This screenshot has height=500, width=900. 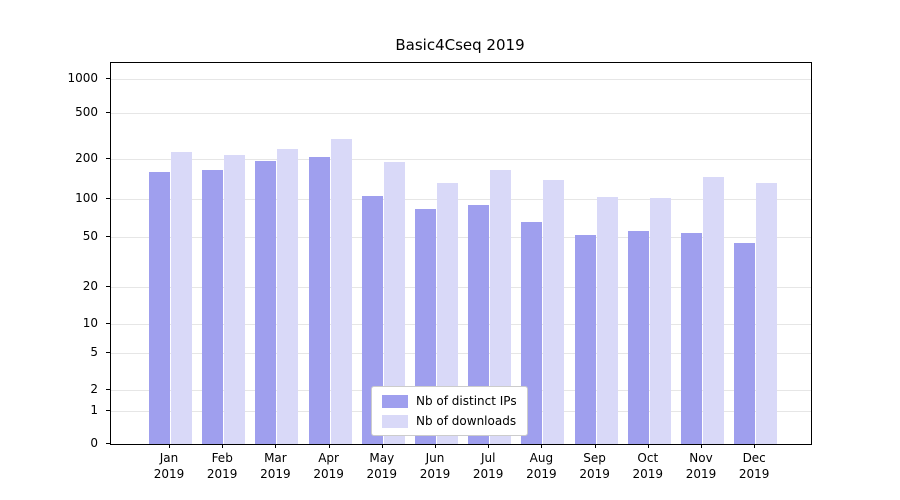 I want to click on y-tick-label: 1, so click(x=94, y=410).